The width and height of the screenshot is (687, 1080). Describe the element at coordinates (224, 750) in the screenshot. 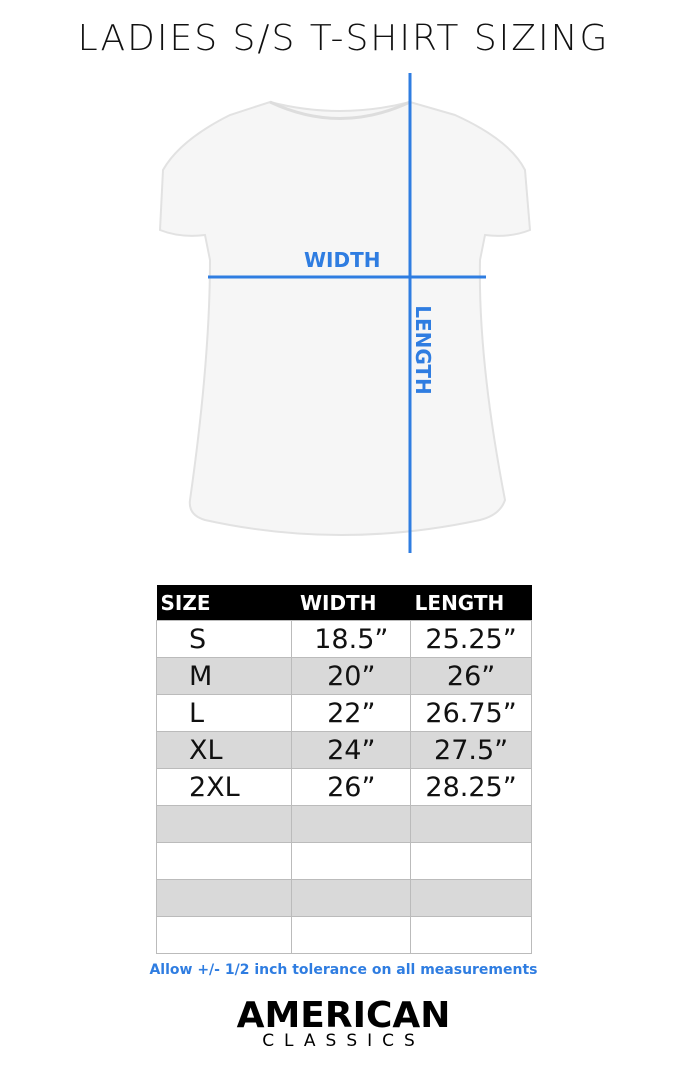

I see `size-cell: XL` at that location.